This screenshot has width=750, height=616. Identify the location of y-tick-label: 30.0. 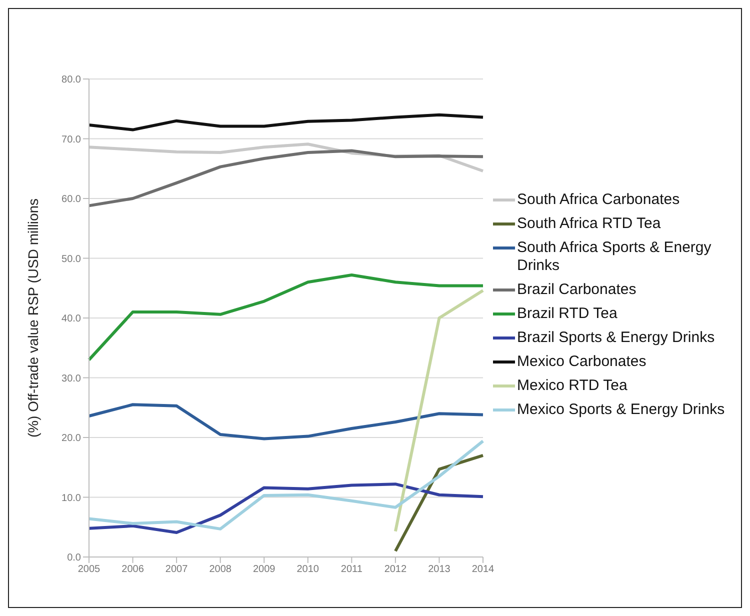
(72, 378).